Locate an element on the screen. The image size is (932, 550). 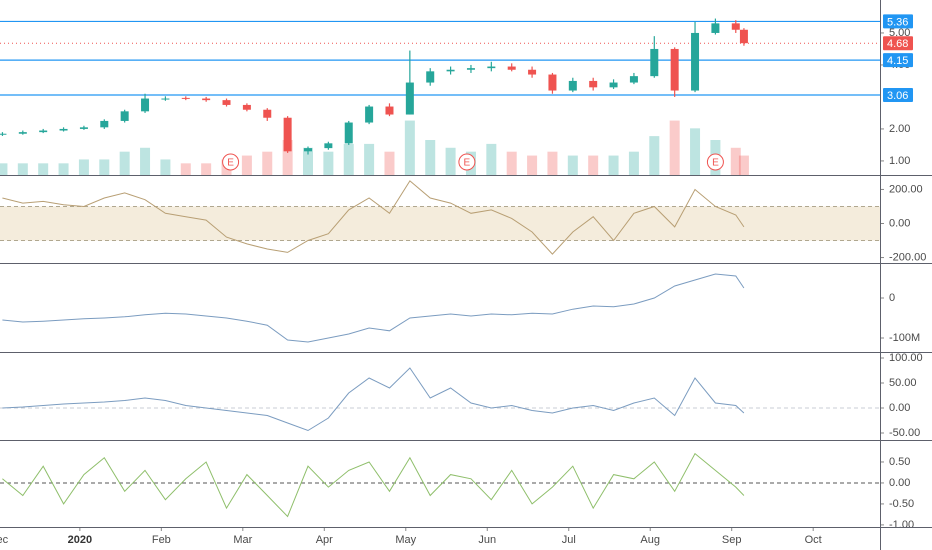
x-tick-label: Apr is located at coordinates (324, 540).